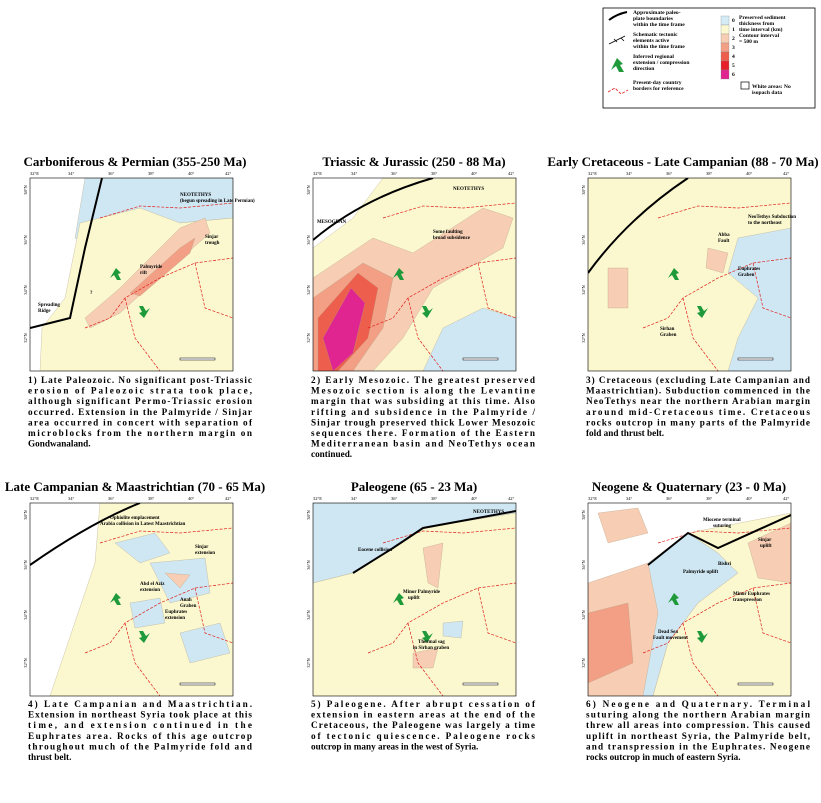  I want to click on scale-title: Preserved sediment, so click(762, 18).